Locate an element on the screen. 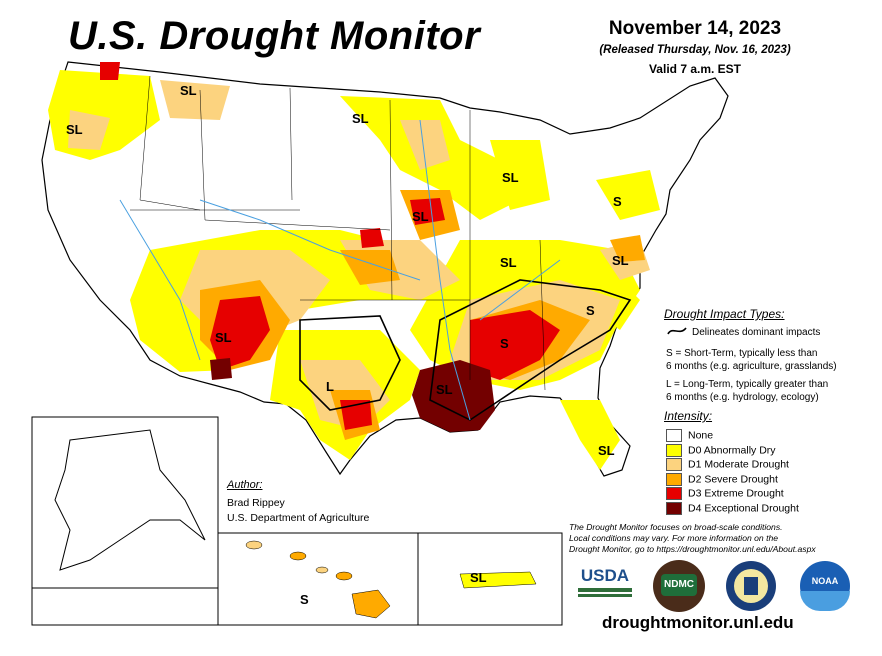 The image size is (882, 656). legend-label: D2 Severe Drought is located at coordinates (733, 479).